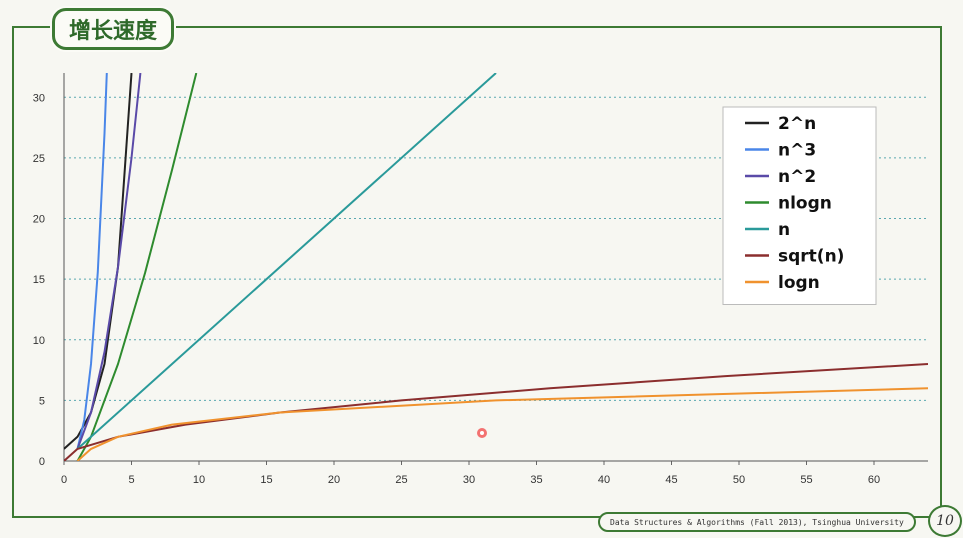 The width and height of the screenshot is (963, 538). I want to click on series-line-2-pow-n, so click(98, 261).